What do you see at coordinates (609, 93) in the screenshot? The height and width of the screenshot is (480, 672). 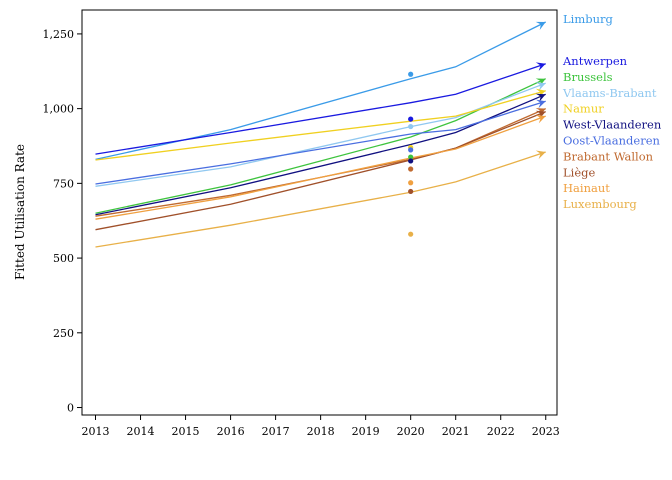 I see `legend-entry: Vlaams-Brabant` at bounding box center [609, 93].